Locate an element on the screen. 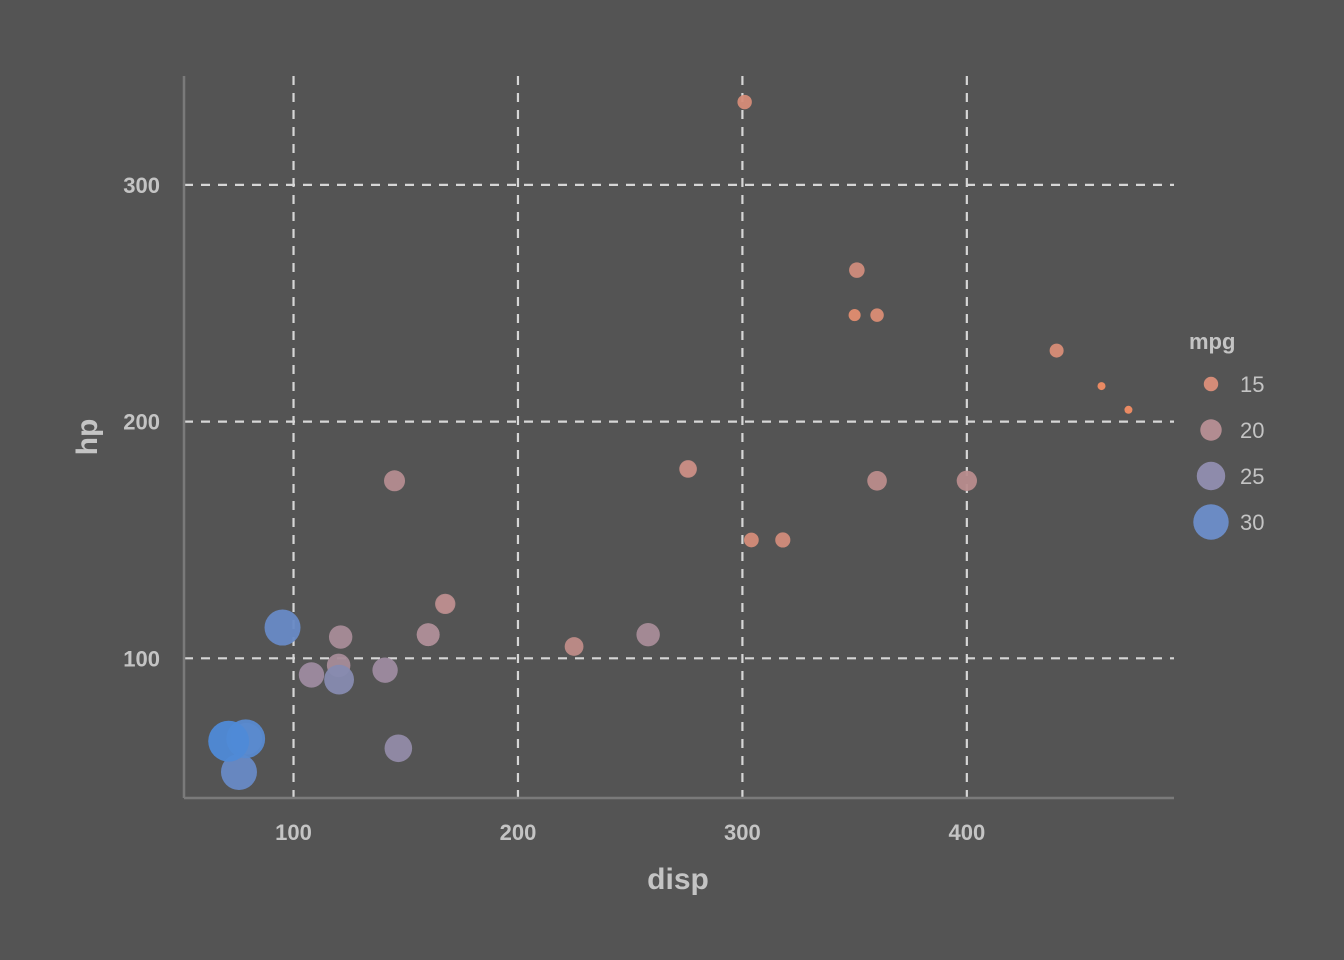  y-axis-title: hp is located at coordinates (87, 437).